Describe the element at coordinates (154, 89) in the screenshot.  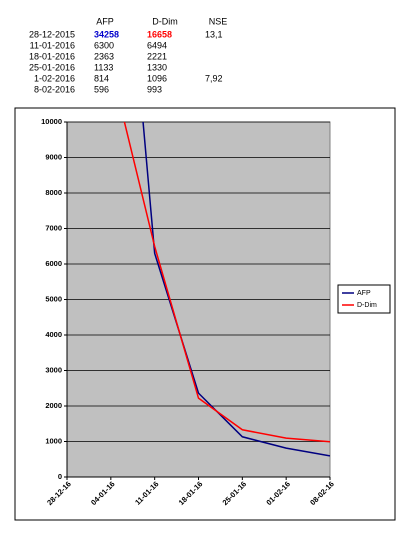
I see `table-cell: 993` at that location.